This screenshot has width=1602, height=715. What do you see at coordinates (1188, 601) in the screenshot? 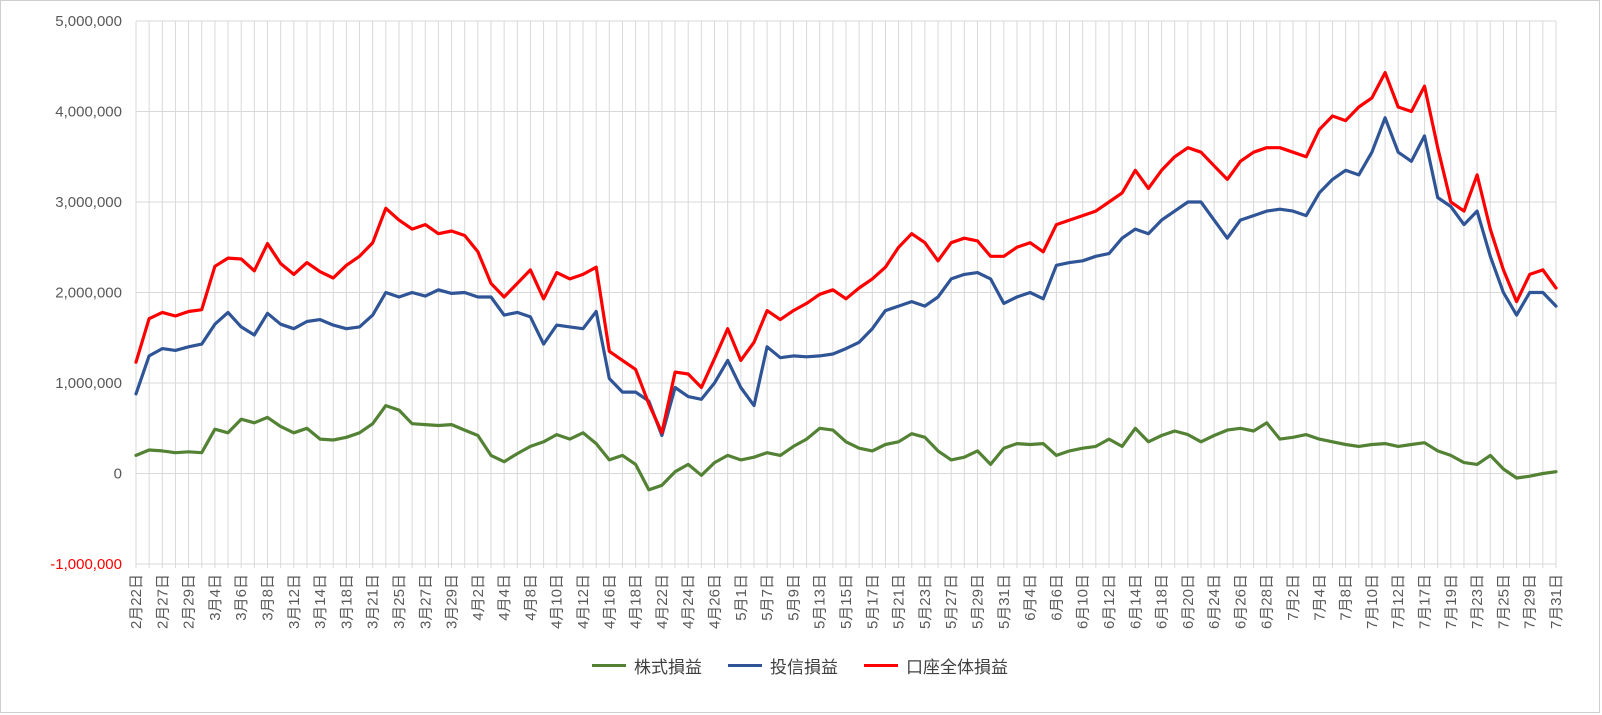
I see `x-tick-label: 6月20日` at bounding box center [1188, 601].